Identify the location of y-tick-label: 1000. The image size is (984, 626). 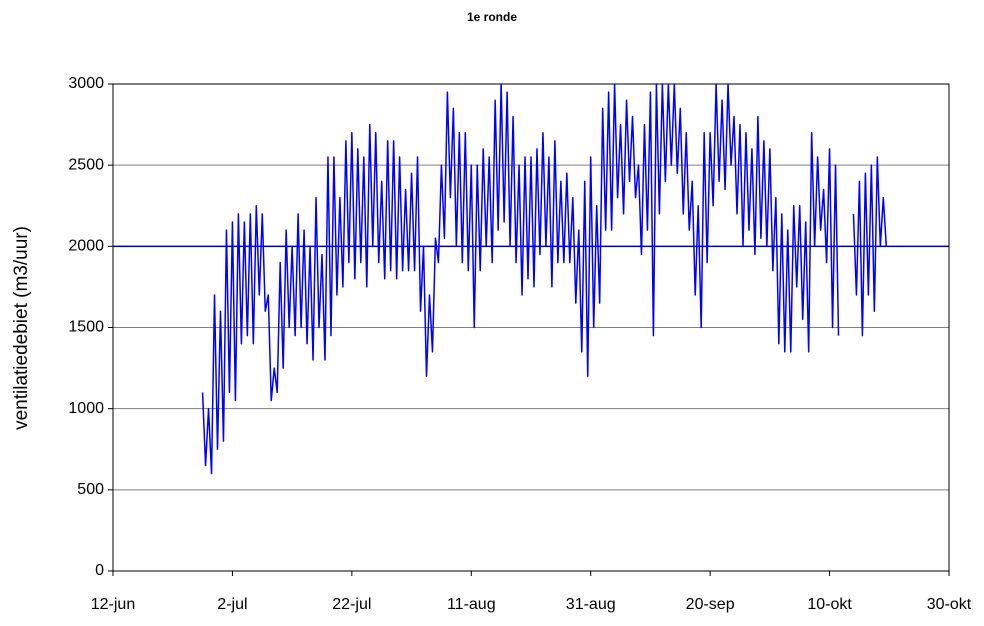
(86, 408).